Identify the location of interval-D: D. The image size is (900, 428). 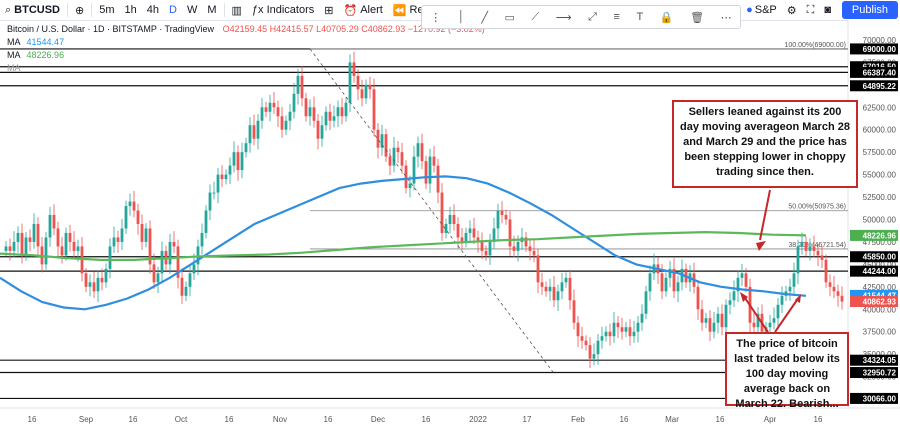
(173, 10).